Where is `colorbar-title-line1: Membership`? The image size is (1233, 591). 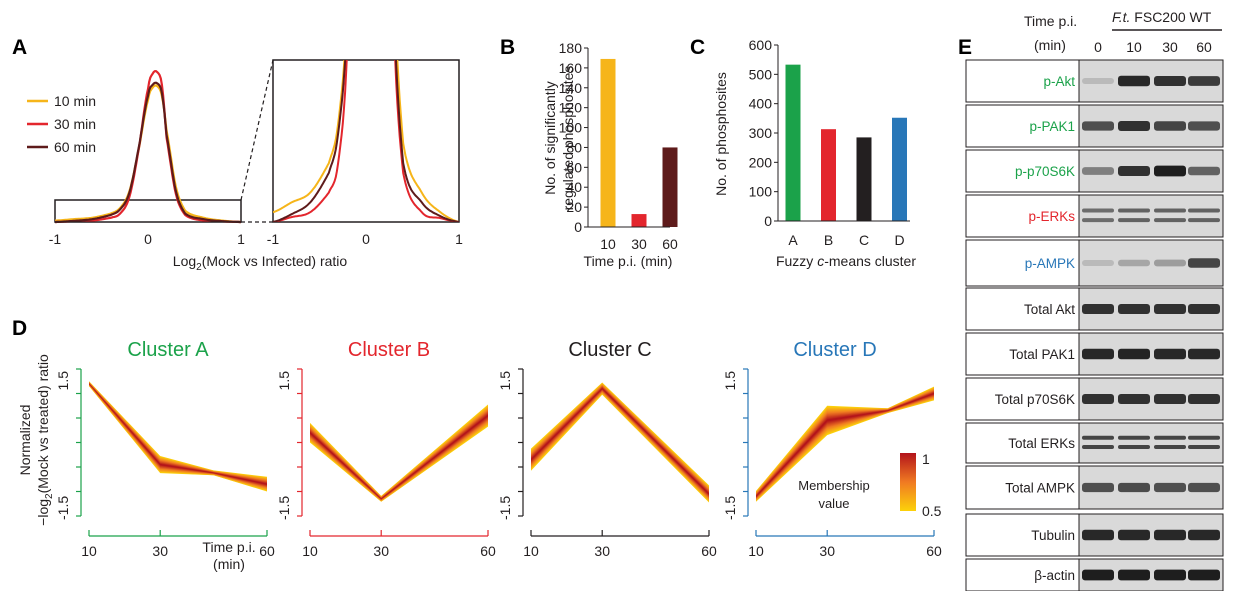
colorbar-title-line1: Membership is located at coordinates (834, 485).